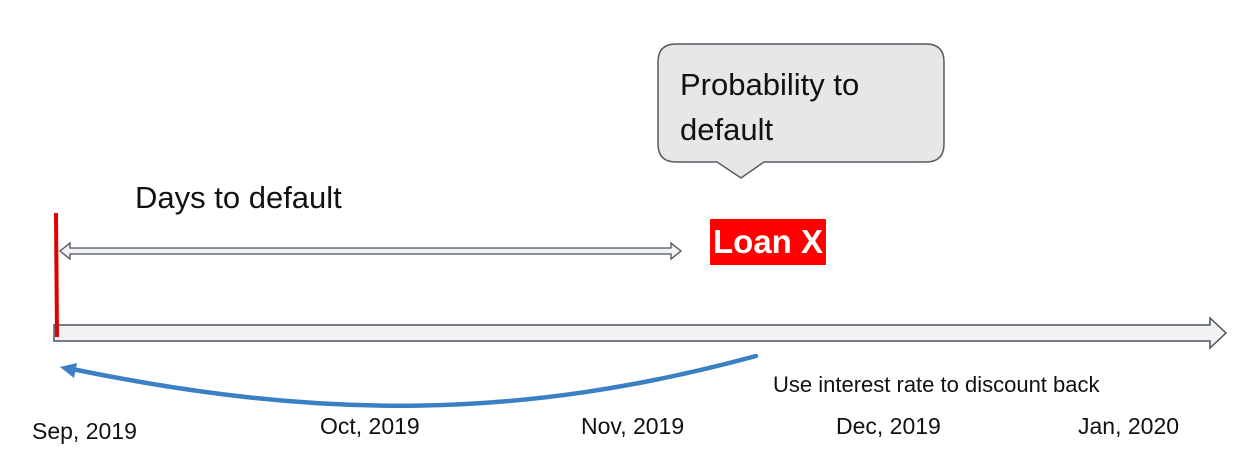 Image resolution: width=1242 pixels, height=472 pixels. Describe the element at coordinates (370, 426) in the screenshot. I see `month-label-oct-2019: Oct, 2019` at that location.